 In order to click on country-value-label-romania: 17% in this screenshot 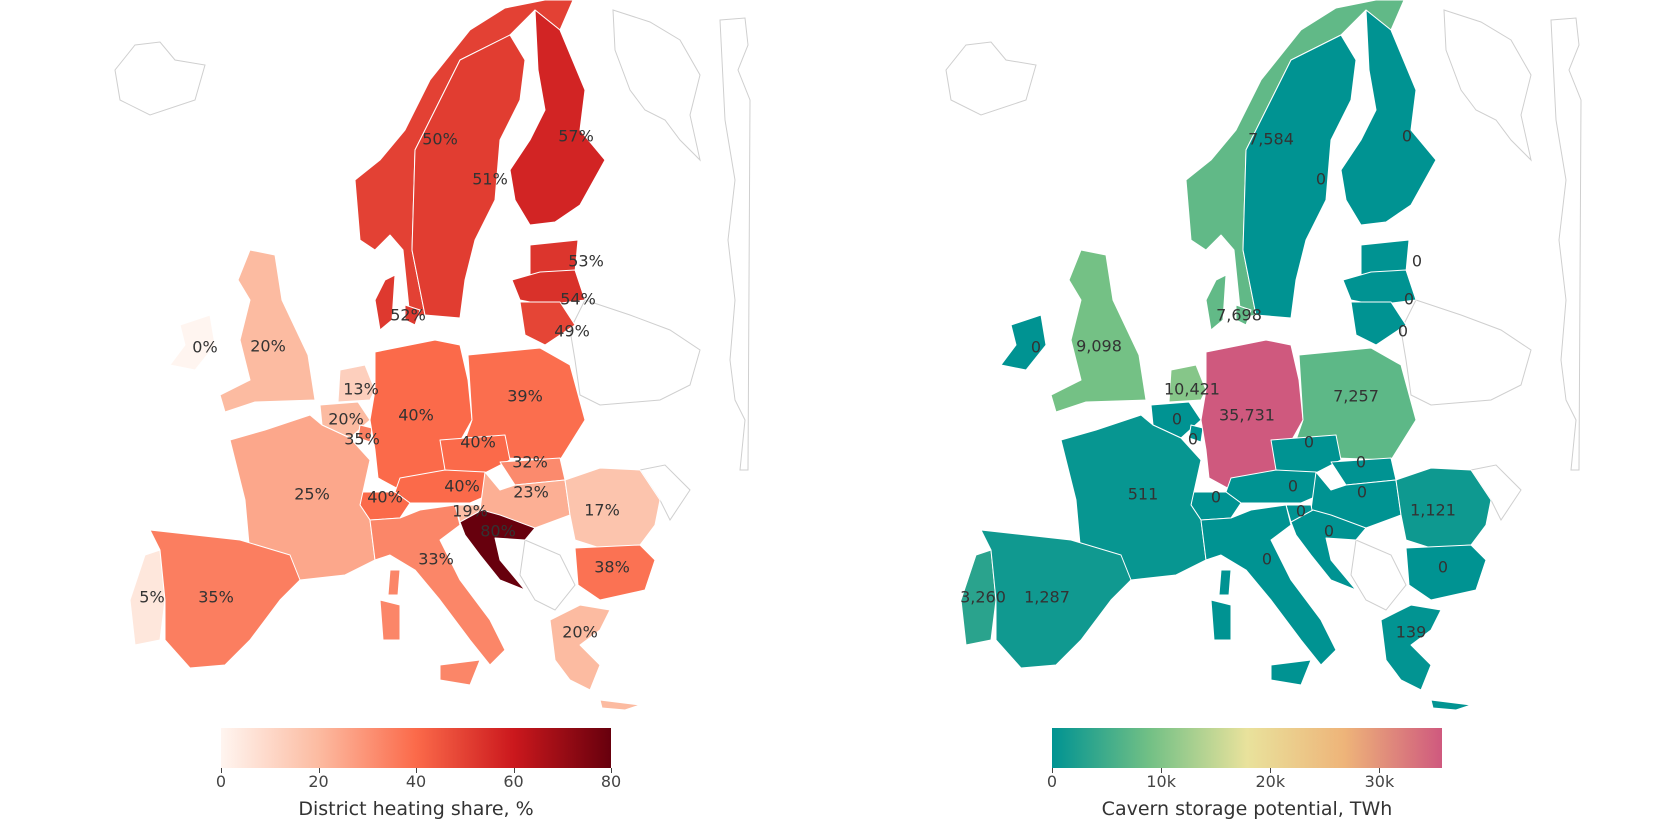, I will do `click(602, 510)`.